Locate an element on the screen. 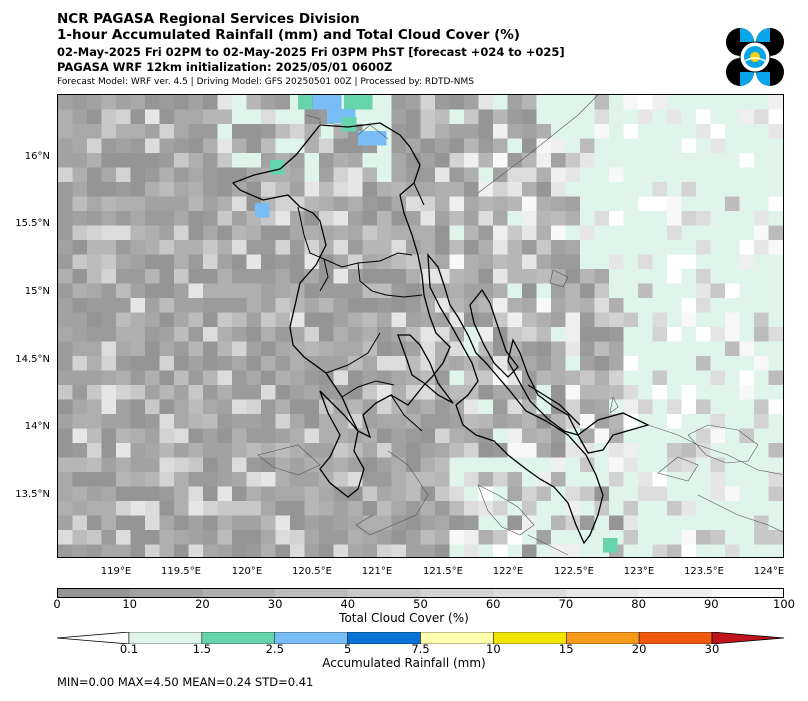 The width and height of the screenshot is (808, 701). rainfall-swatch-min is located at coordinates (93, 638).